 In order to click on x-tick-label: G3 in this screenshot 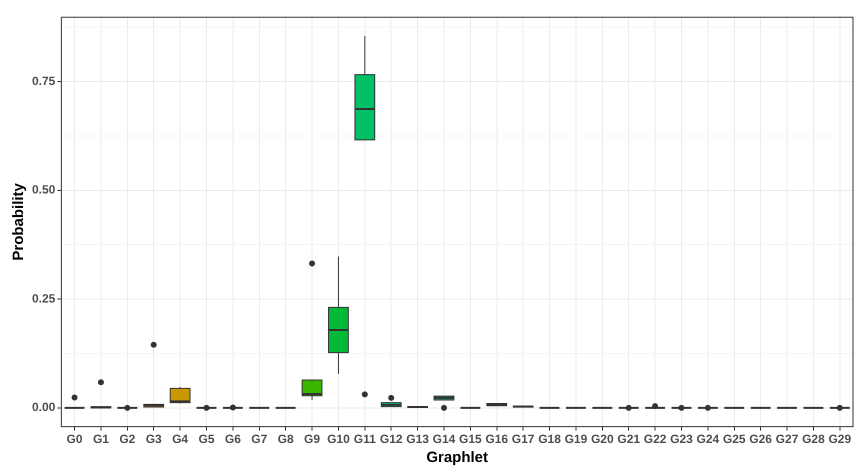, I will do `click(154, 439)`.